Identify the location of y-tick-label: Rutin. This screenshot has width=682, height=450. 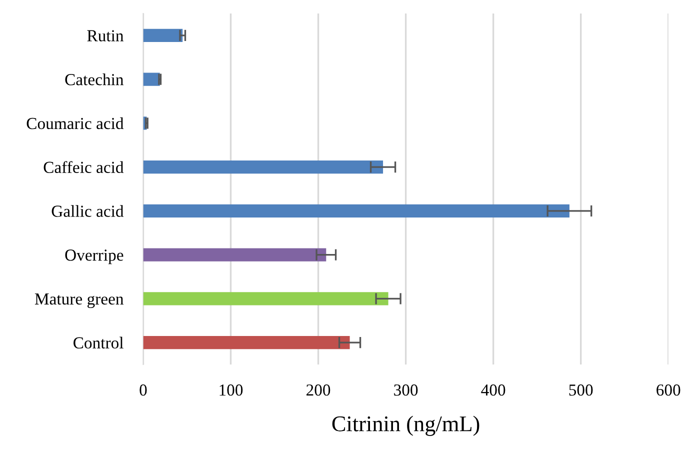
(105, 36).